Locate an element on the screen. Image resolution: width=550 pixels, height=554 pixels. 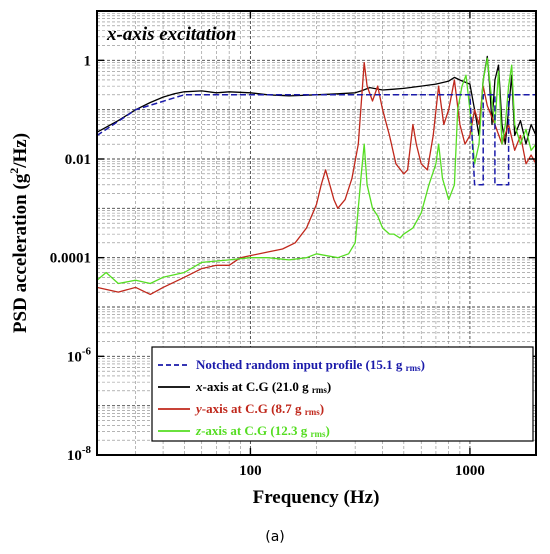
x-tick-label: 1000 is located at coordinates (470, 471).